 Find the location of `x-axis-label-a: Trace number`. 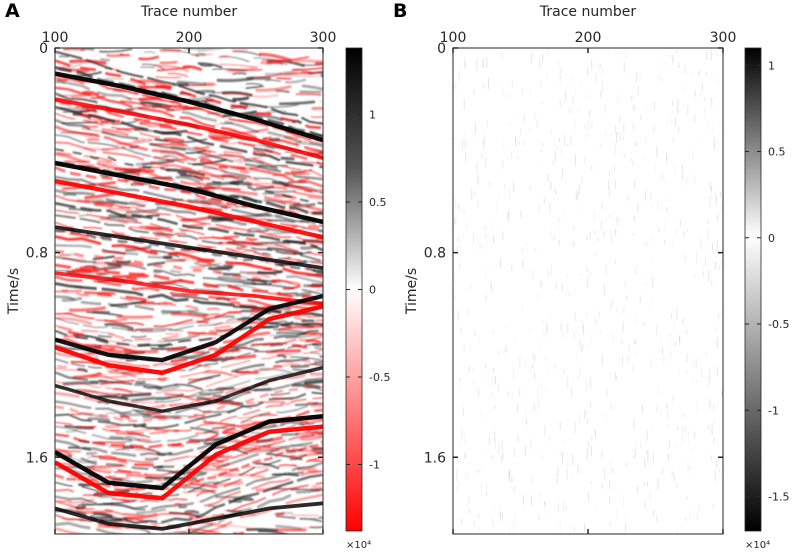

x-axis-label-a: Trace number is located at coordinates (188, 12).